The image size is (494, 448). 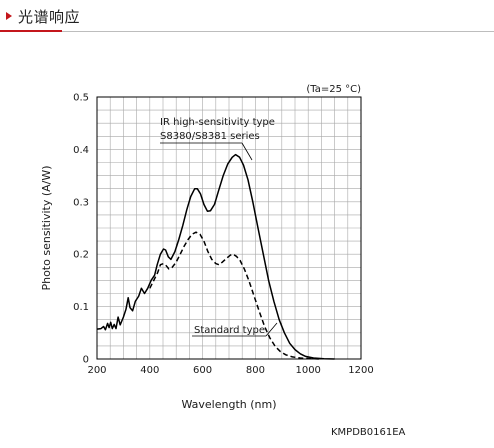 I want to click on triangle-marker-icon, so click(x=9, y=16).